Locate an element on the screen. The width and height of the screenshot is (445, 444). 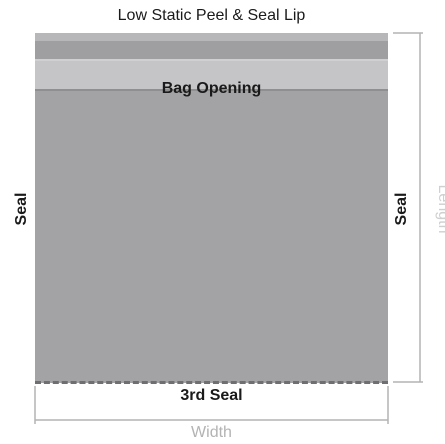
bag-opening-band is located at coordinates (211, 75).